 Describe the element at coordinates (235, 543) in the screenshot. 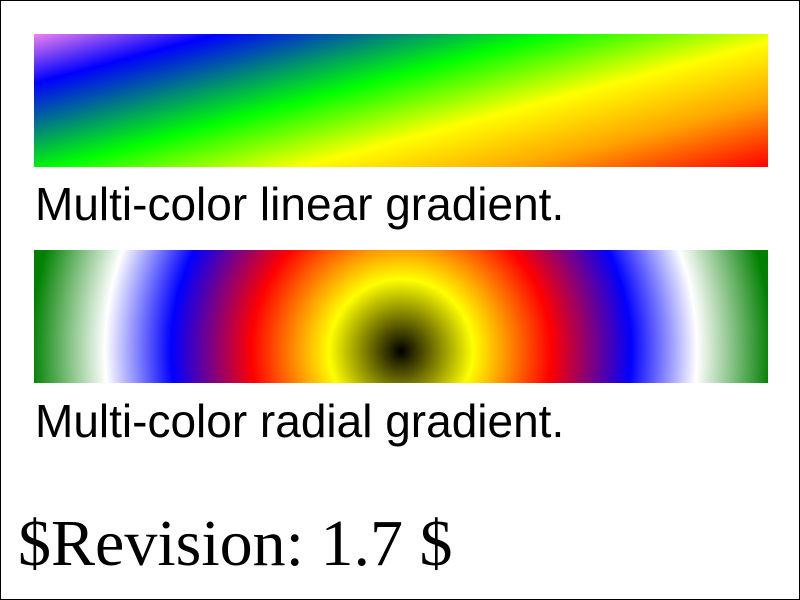

I see `revision-label: $Revision: 1.7 $` at that location.